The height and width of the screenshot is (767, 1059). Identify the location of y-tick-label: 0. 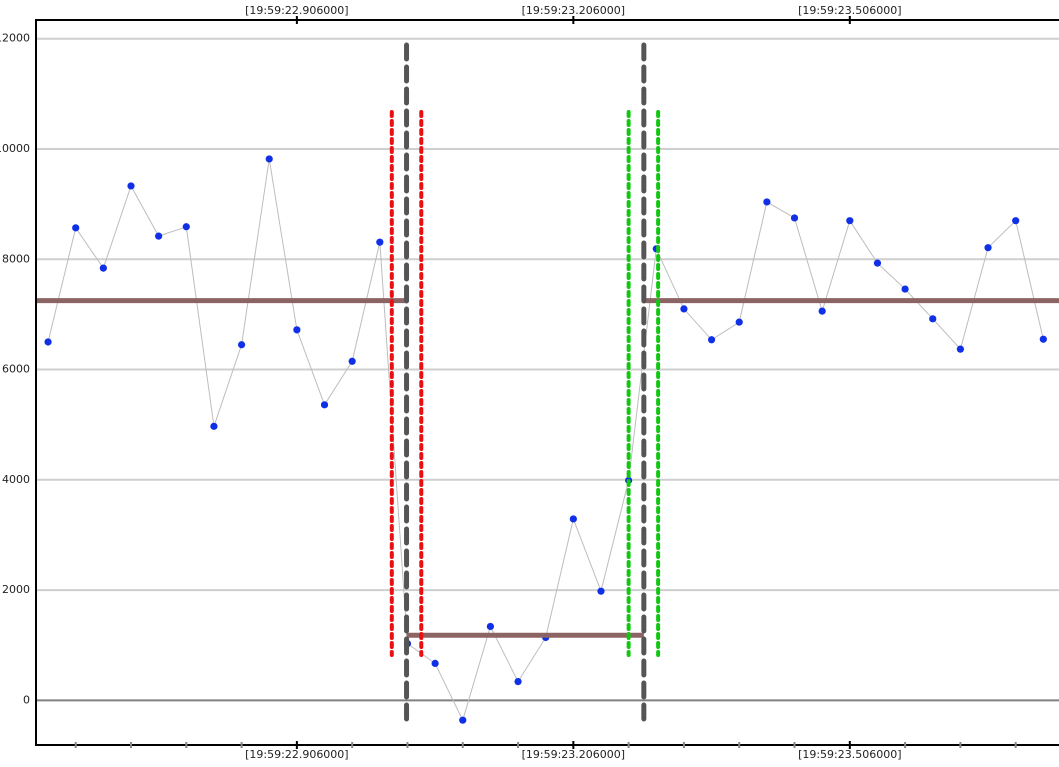
(26, 699).